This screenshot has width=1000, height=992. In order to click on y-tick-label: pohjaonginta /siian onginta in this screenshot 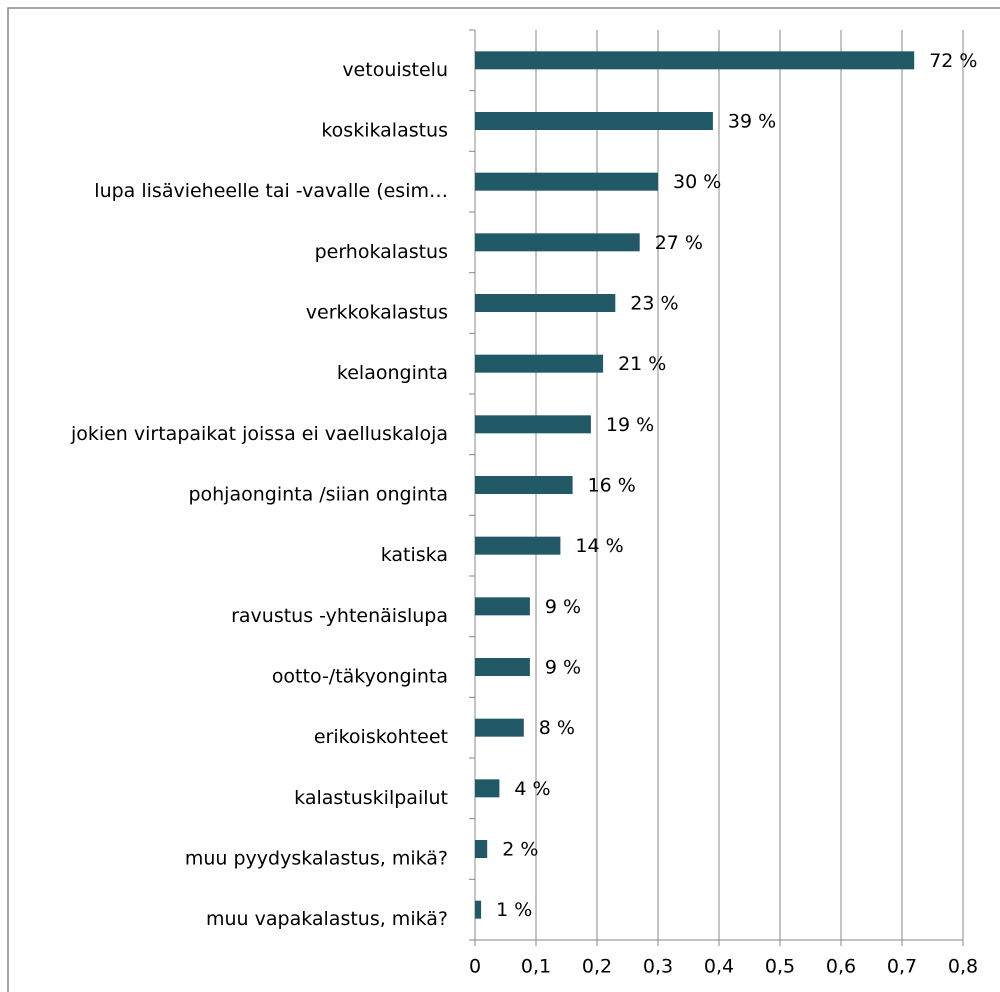, I will do `click(318, 495)`.